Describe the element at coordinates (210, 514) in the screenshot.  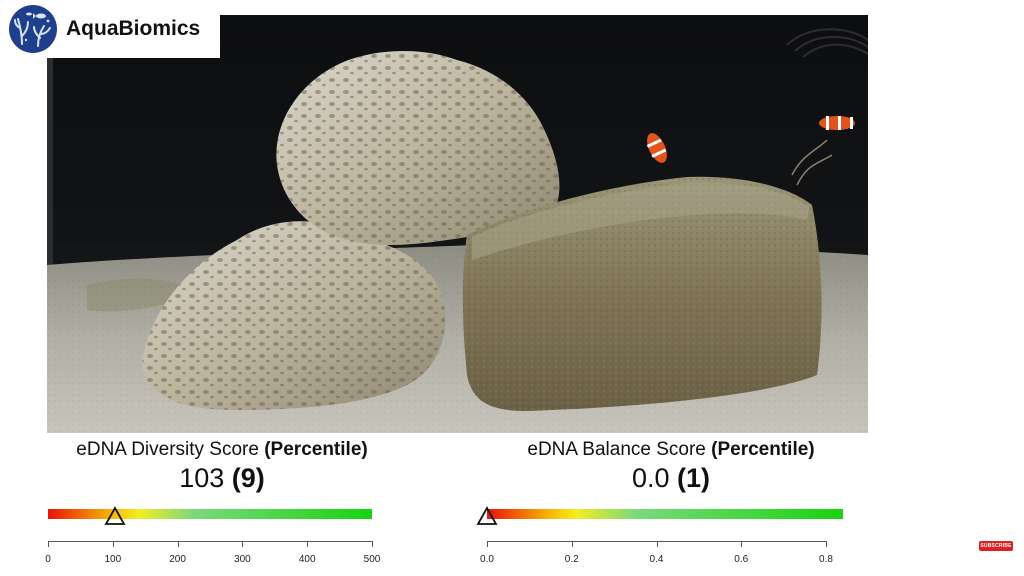
I see `diversity-gradient-bar` at that location.